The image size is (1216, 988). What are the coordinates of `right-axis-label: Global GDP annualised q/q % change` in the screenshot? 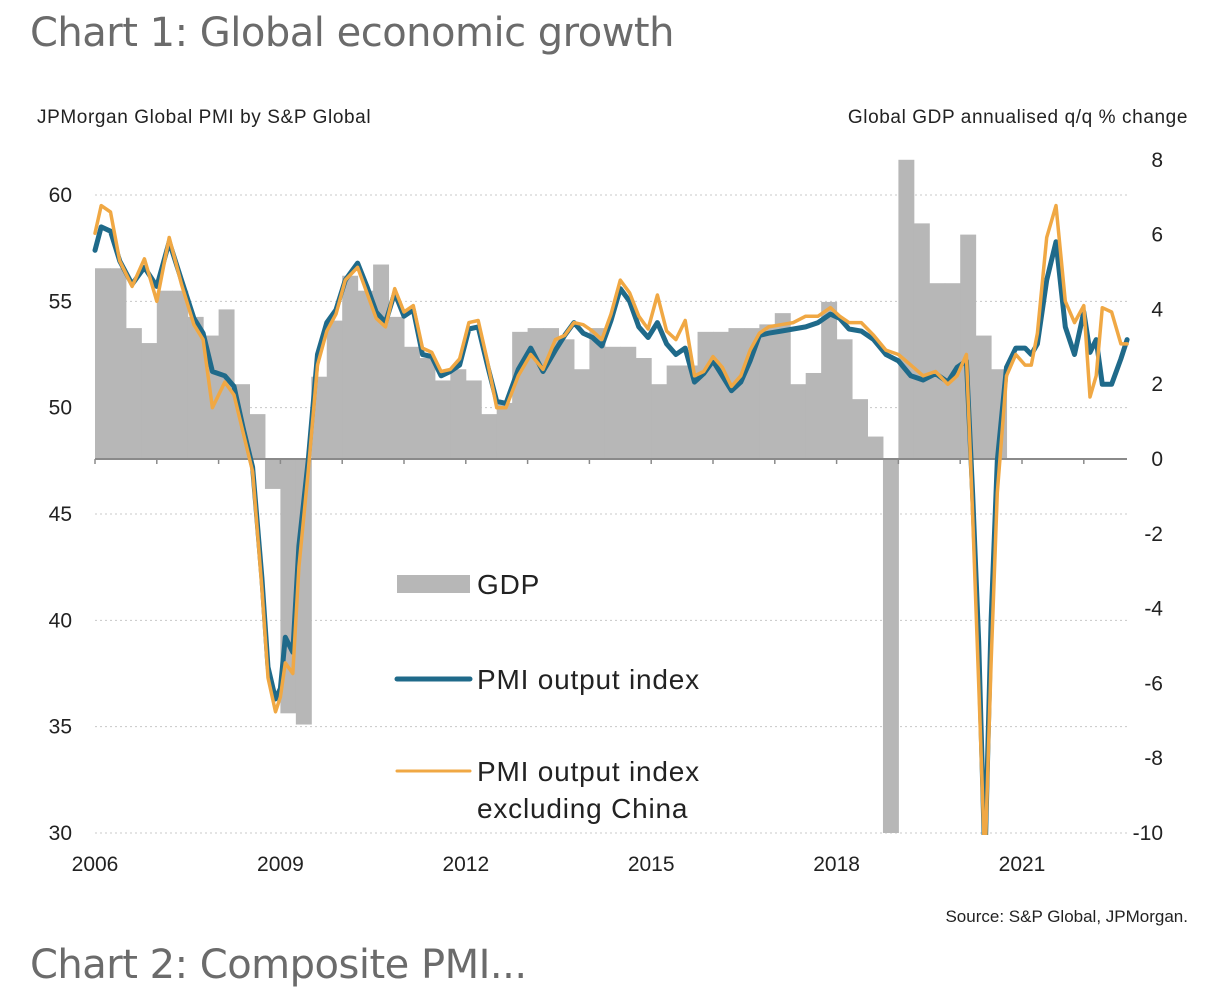 It's located at (1018, 117).